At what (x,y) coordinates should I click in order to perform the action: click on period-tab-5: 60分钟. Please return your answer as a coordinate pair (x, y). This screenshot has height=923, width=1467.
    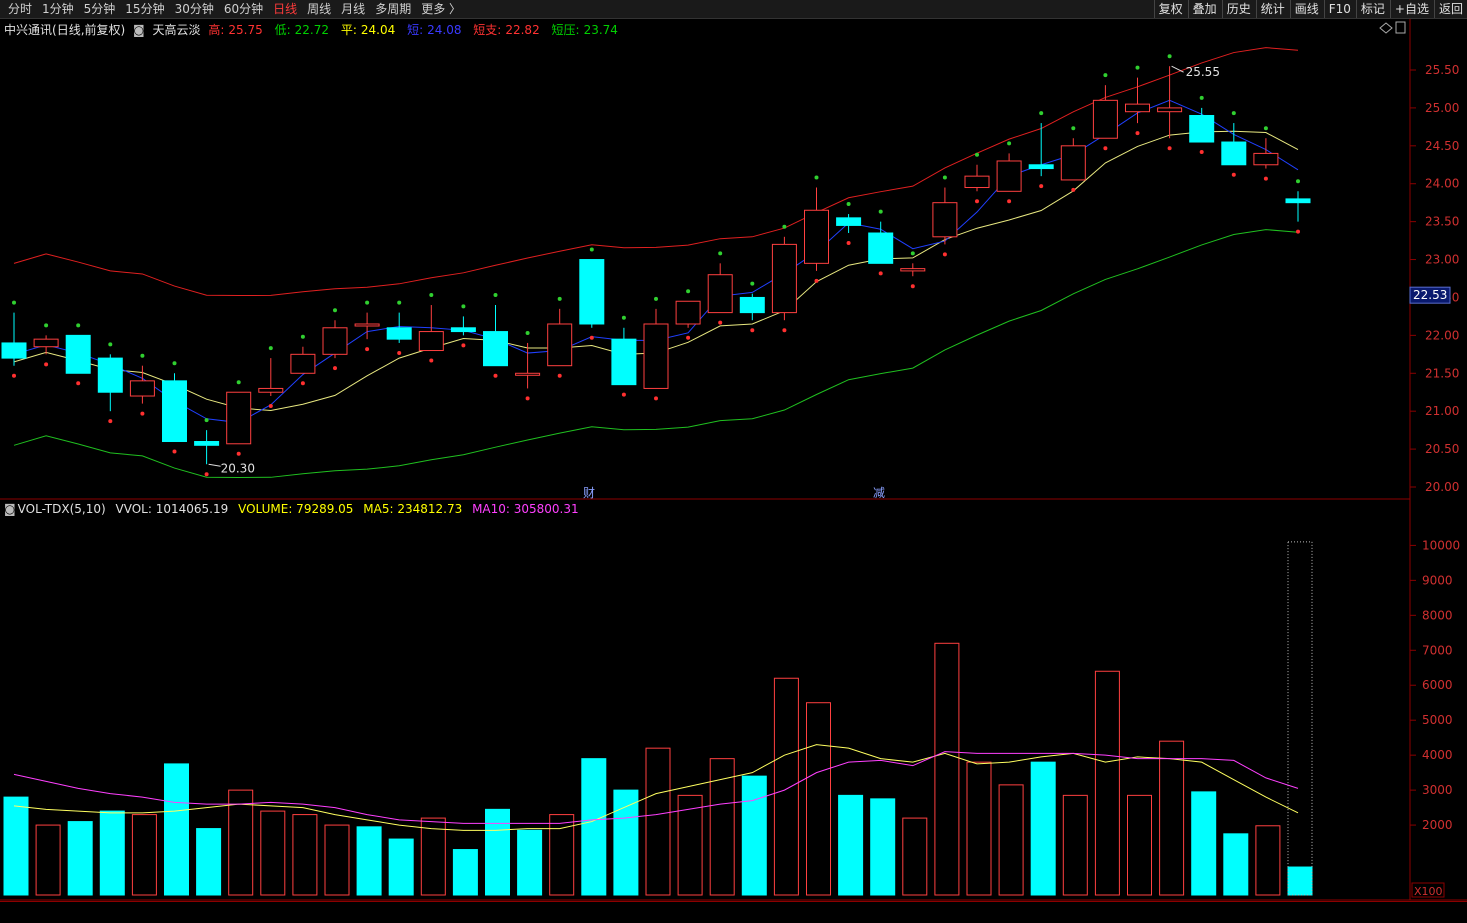
    Looking at the image, I should click on (243, 9).